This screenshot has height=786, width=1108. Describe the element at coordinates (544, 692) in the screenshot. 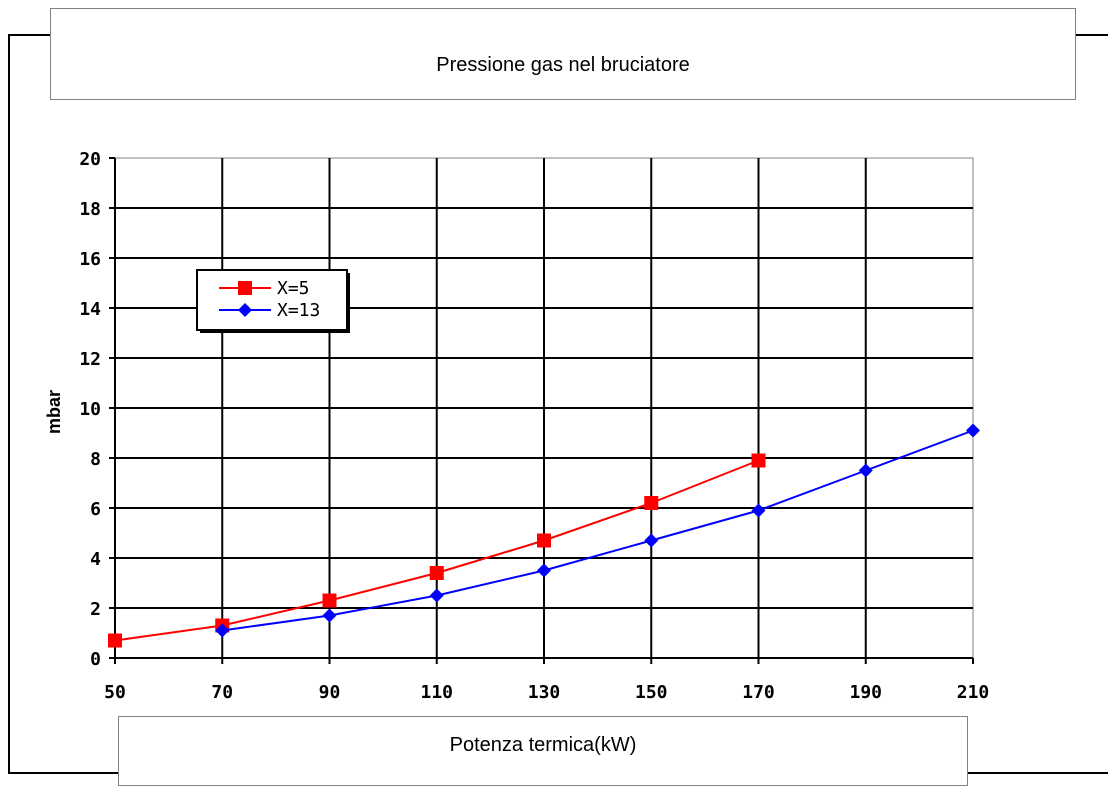

I see `x-tick-label: 130` at that location.